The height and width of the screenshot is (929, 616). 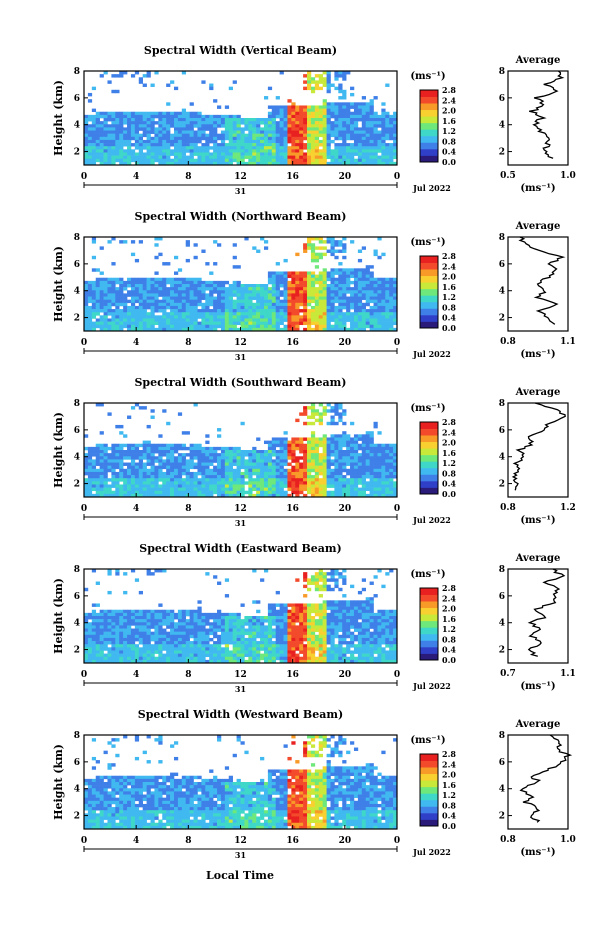 I want to click on profile-line, so click(x=542, y=280).